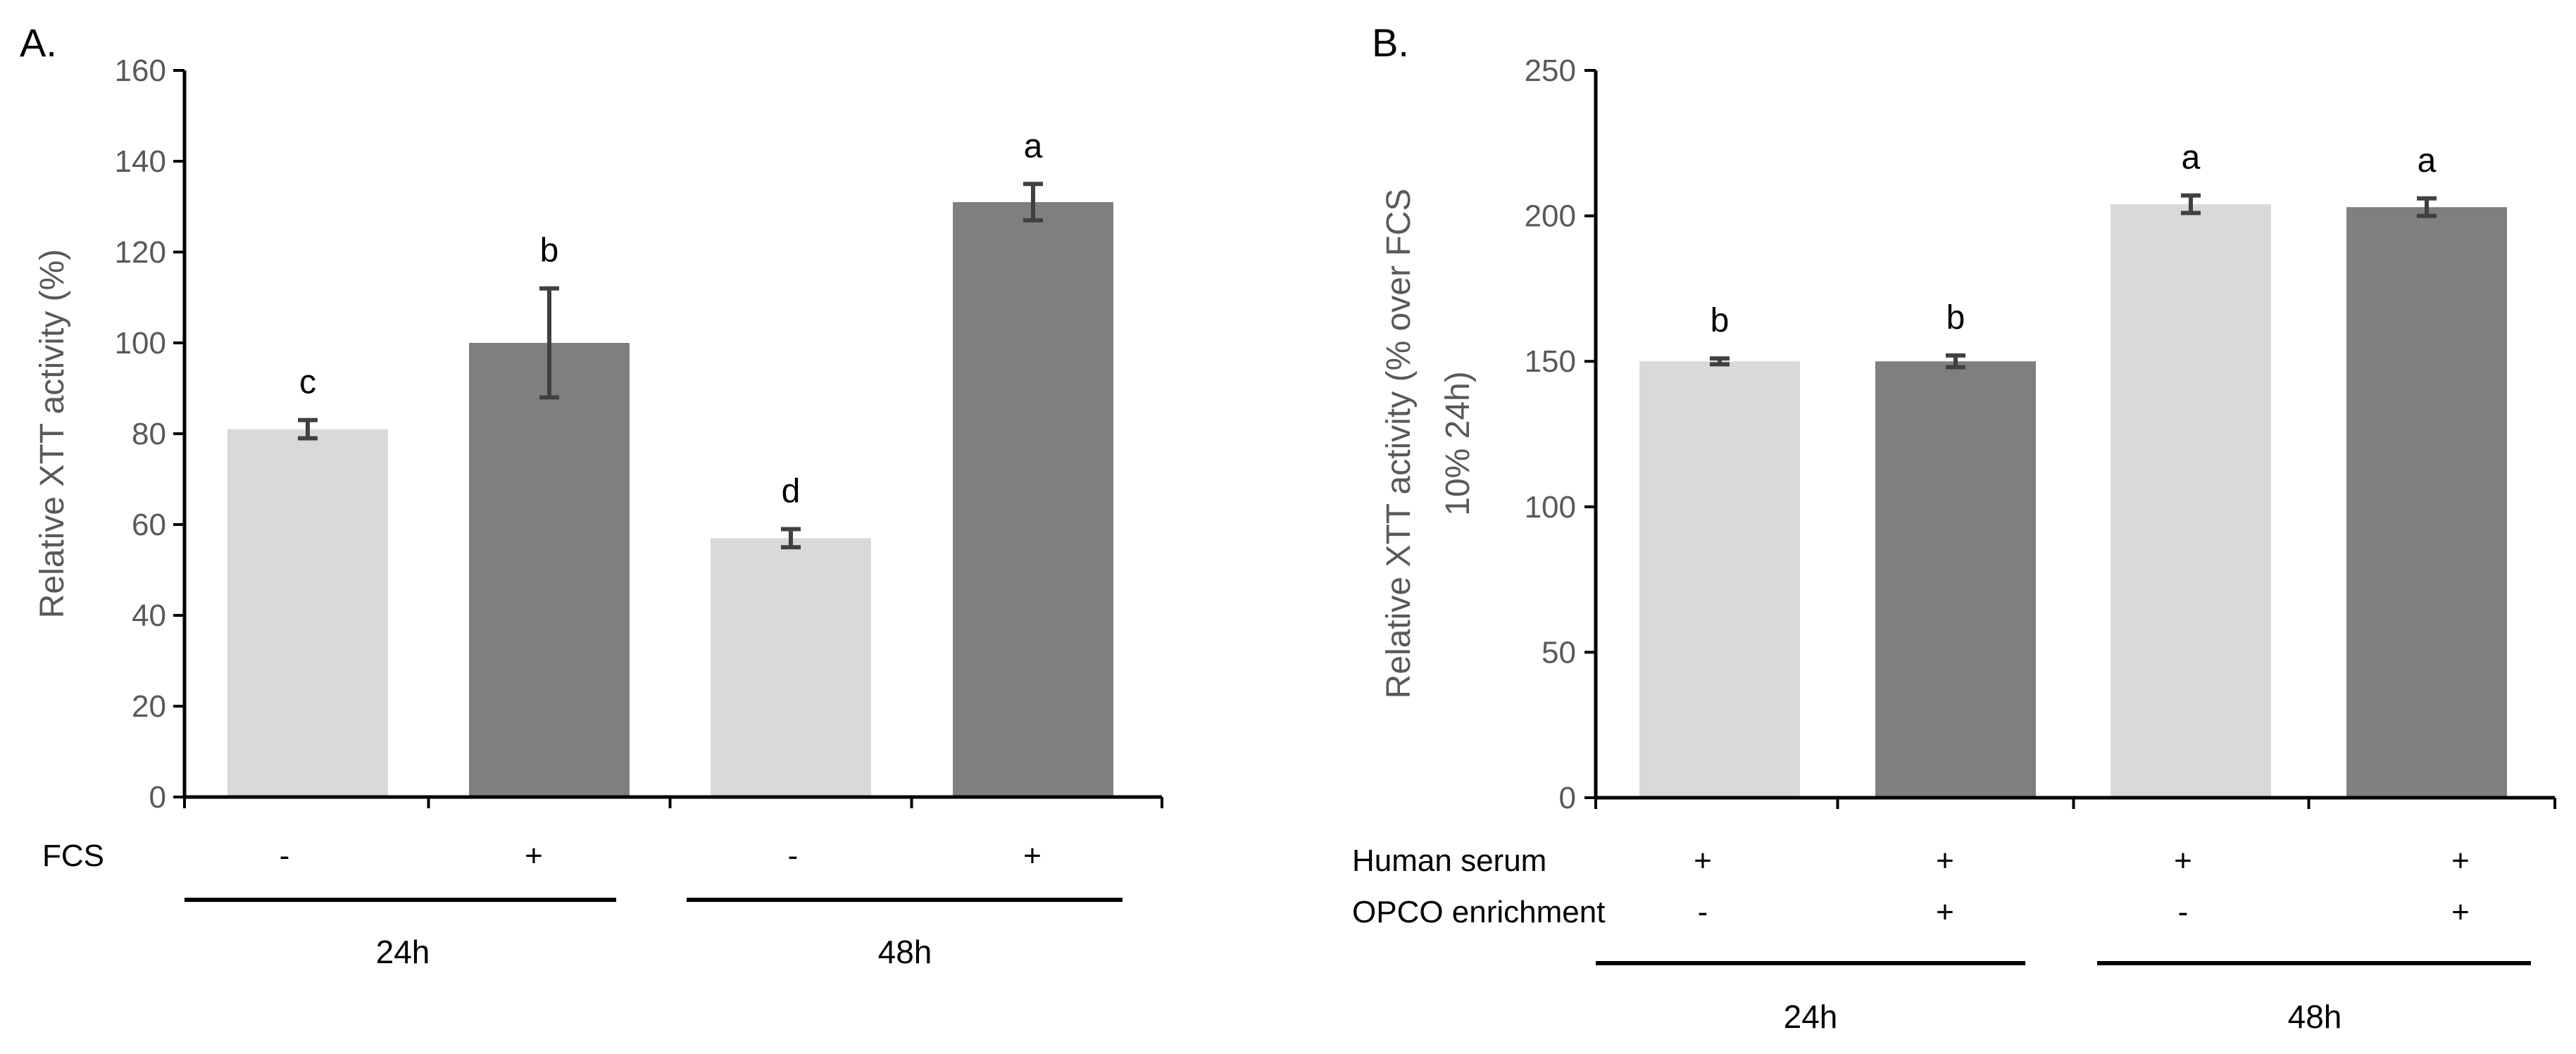 The width and height of the screenshot is (2576, 1054). I want to click on y-tick-label: 150, so click(1550, 361).